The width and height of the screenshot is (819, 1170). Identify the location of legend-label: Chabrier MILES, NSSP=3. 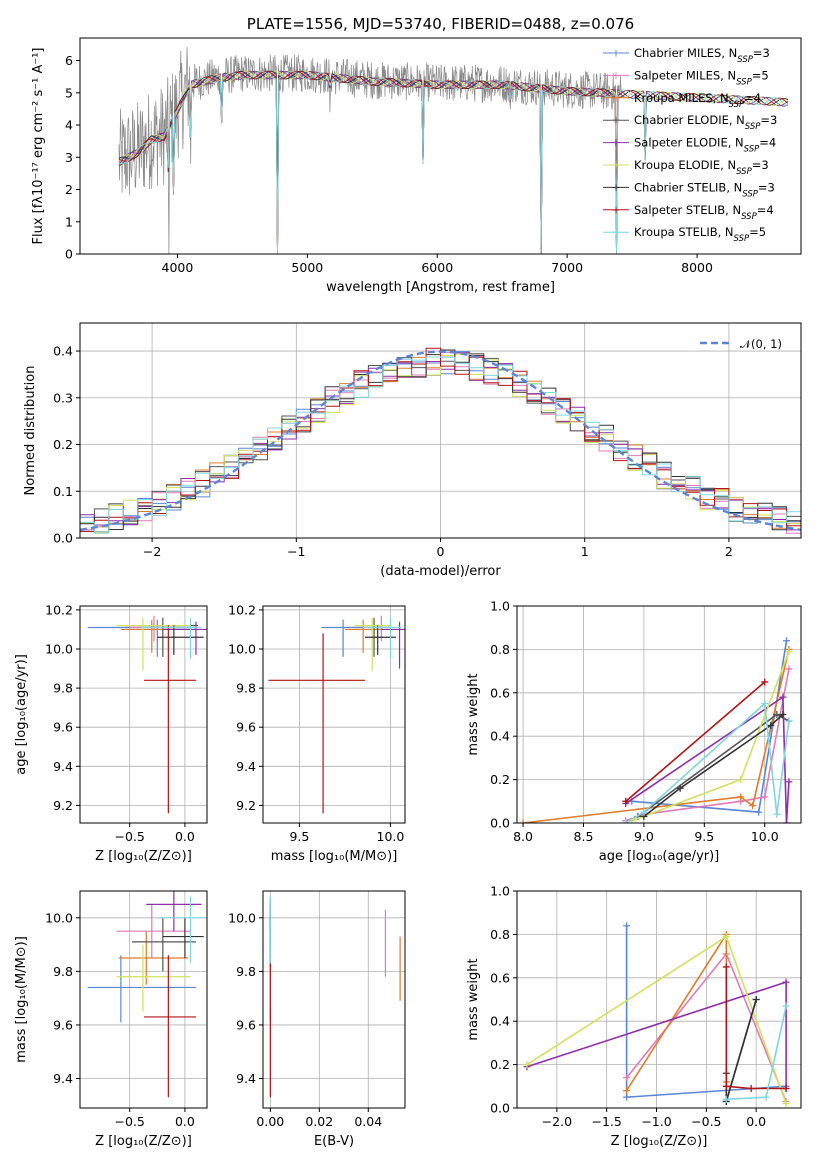
(702, 55).